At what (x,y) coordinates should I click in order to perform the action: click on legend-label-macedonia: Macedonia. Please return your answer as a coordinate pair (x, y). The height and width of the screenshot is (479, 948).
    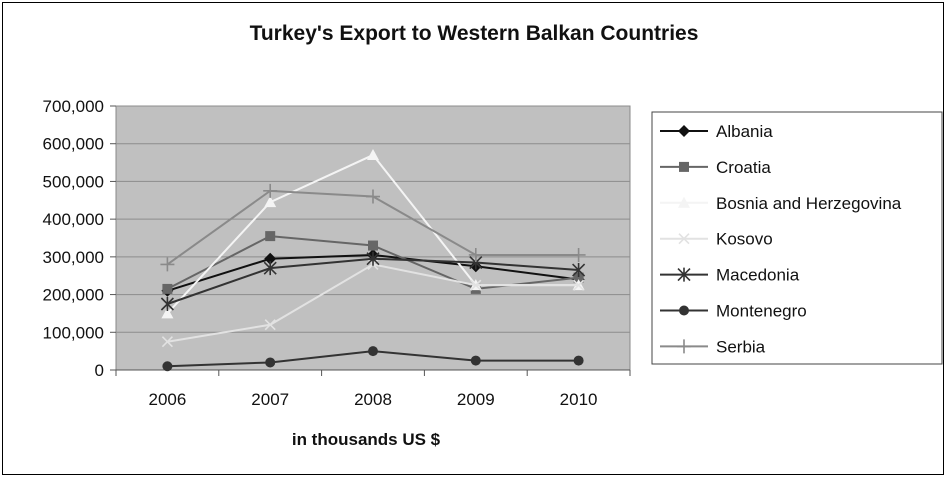
    Looking at the image, I should click on (758, 275).